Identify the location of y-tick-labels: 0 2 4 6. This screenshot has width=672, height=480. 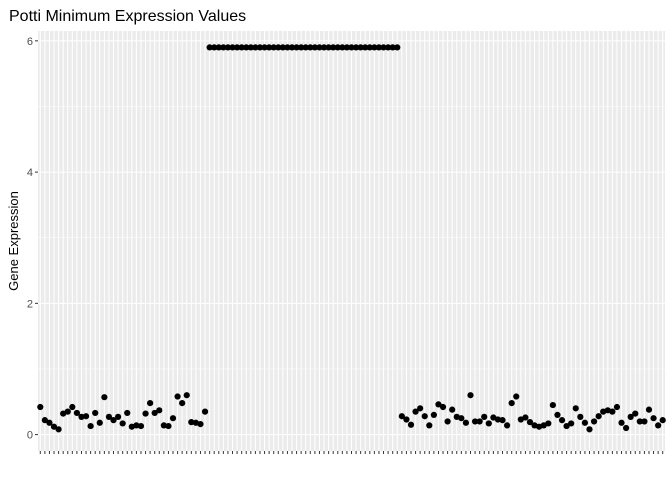
(30, 239).